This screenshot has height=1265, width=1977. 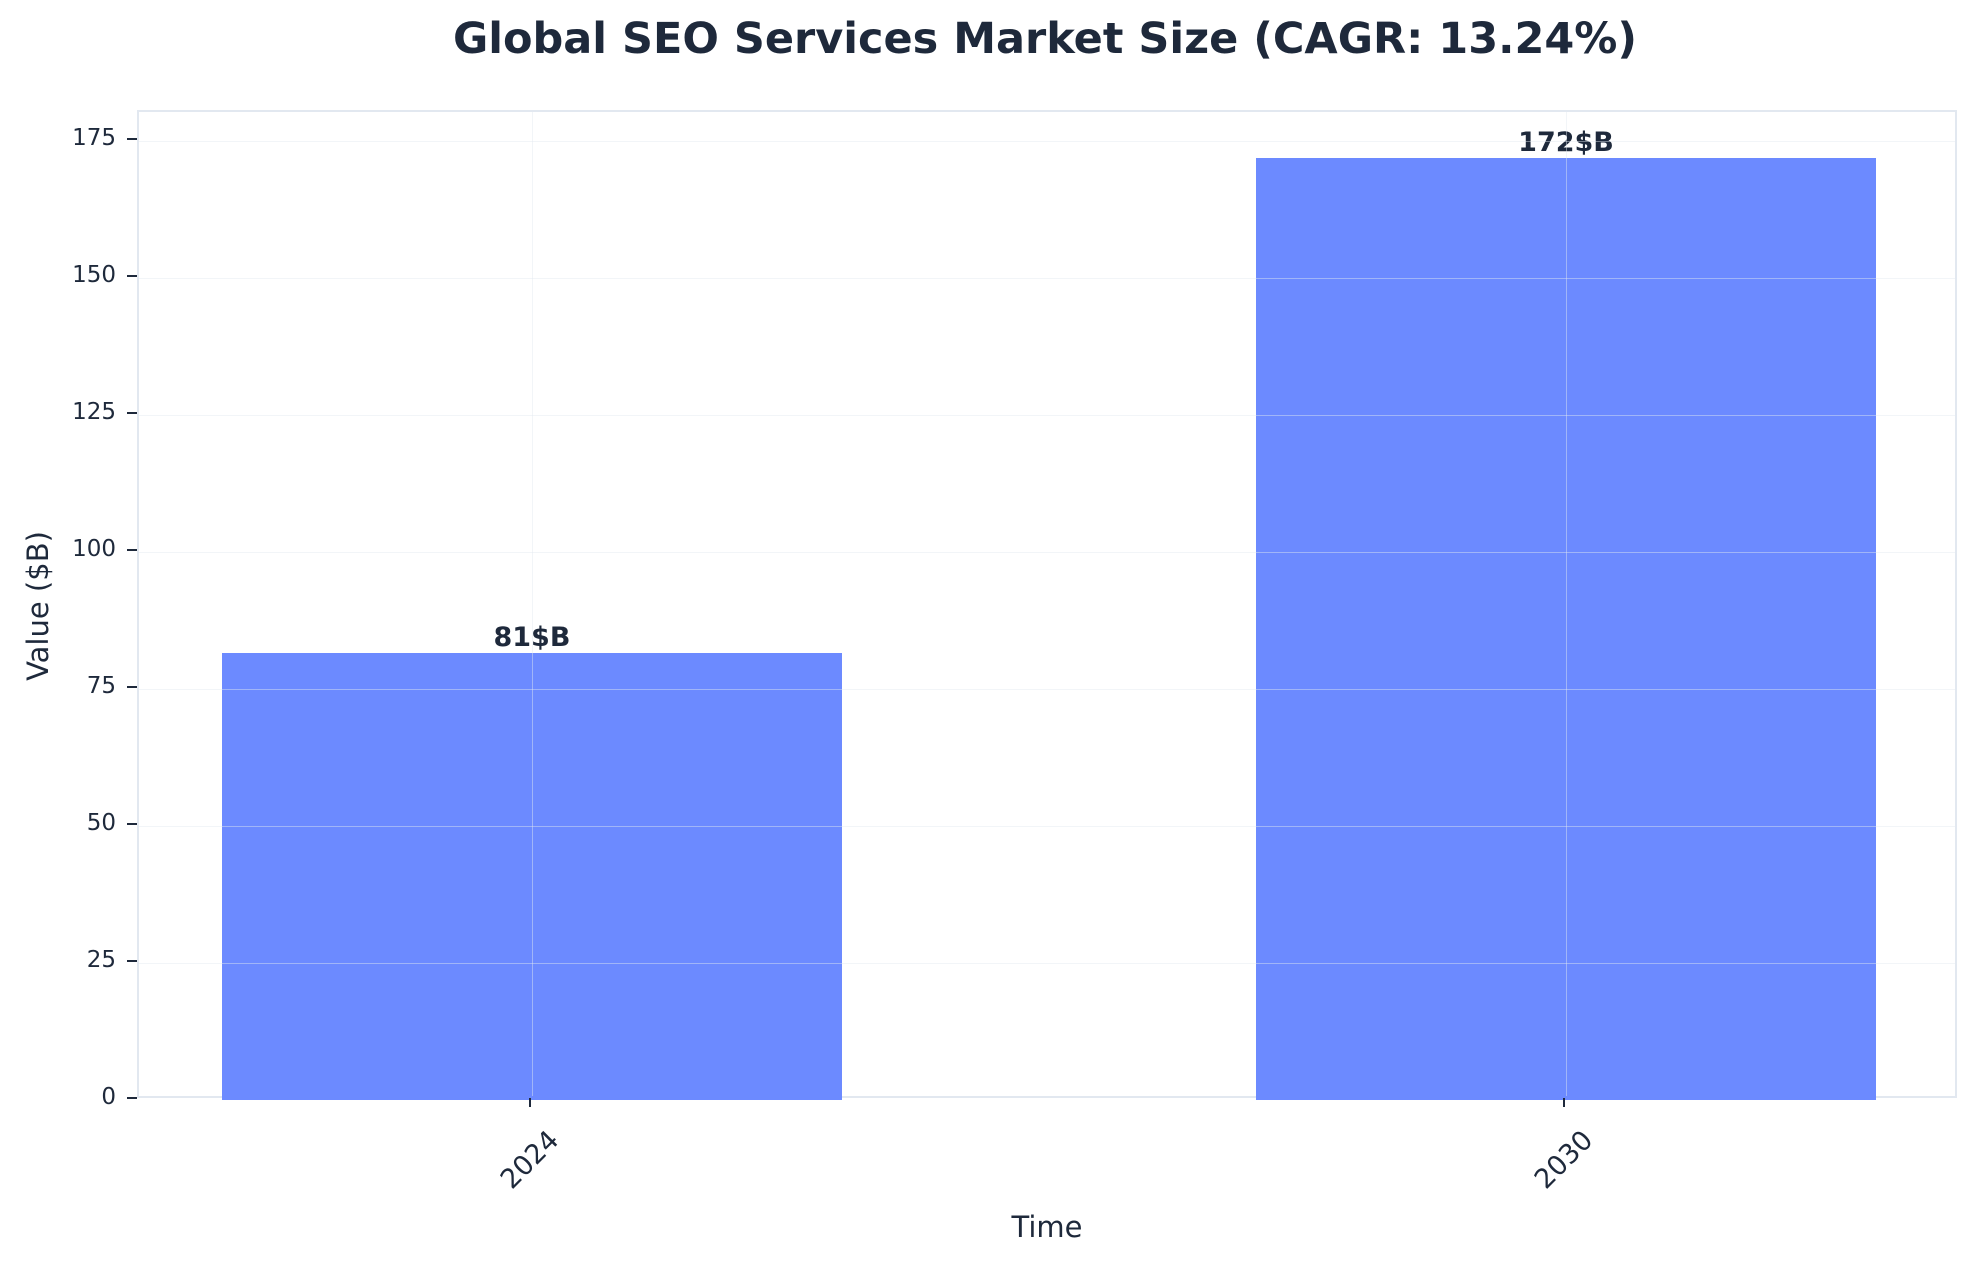 I want to click on bar-value-label: 172$B, so click(x=1566, y=143).